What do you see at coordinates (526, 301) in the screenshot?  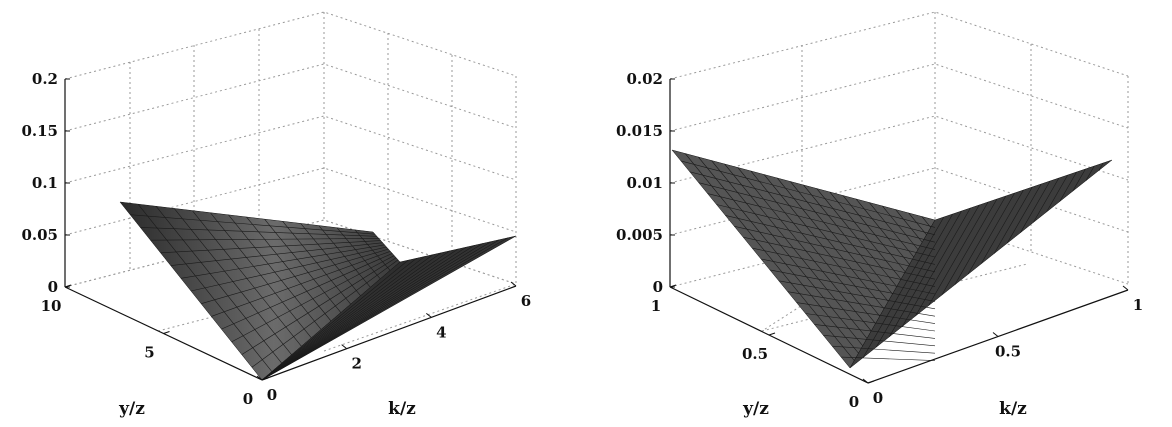 I see `x-tick-label: 6` at bounding box center [526, 301].